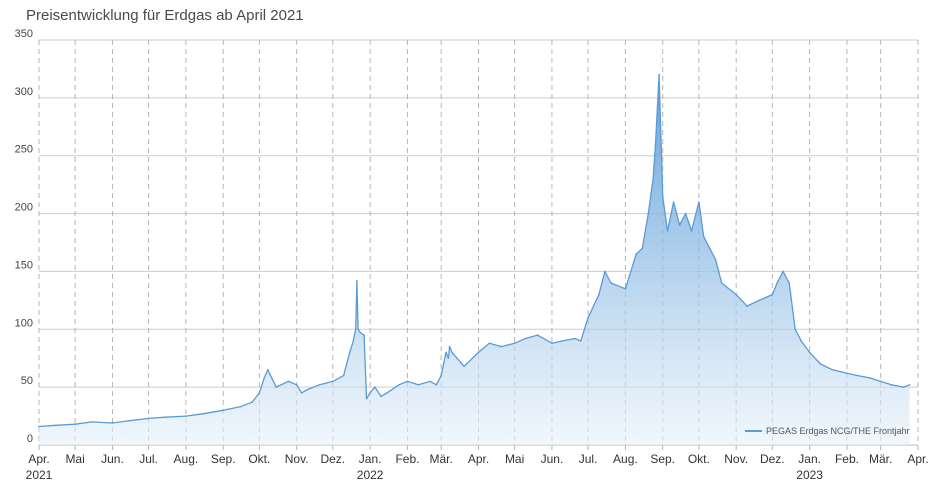 The image size is (930, 490). Describe the element at coordinates (838, 431) in the screenshot. I see `legend-label: PEGAS Erdgas NCG/THE Frontjahr` at that location.